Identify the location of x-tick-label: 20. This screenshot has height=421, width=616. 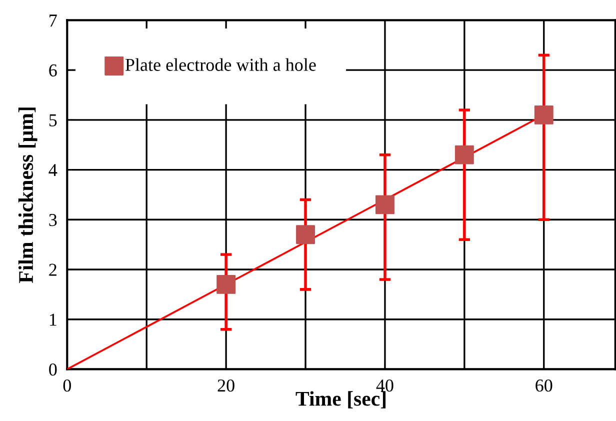
(226, 385).